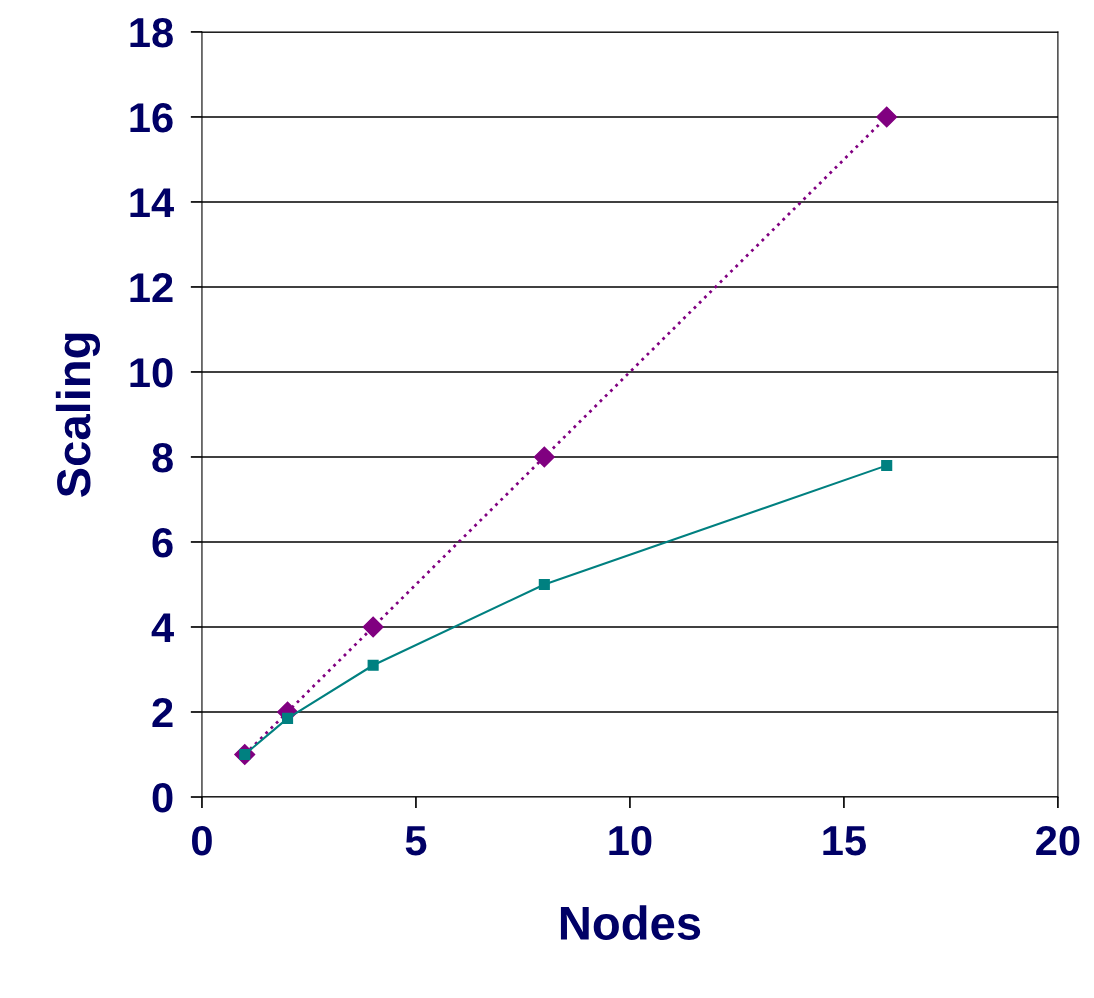  I want to click on y-tick-label: 6, so click(162, 542).